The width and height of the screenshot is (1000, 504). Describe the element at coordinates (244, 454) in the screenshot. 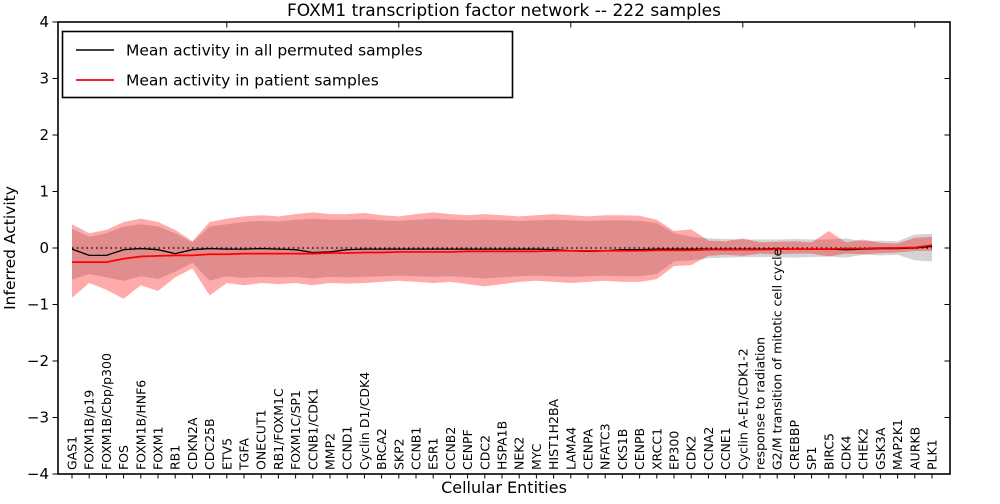

I see `x-tick-label: TGFA` at that location.